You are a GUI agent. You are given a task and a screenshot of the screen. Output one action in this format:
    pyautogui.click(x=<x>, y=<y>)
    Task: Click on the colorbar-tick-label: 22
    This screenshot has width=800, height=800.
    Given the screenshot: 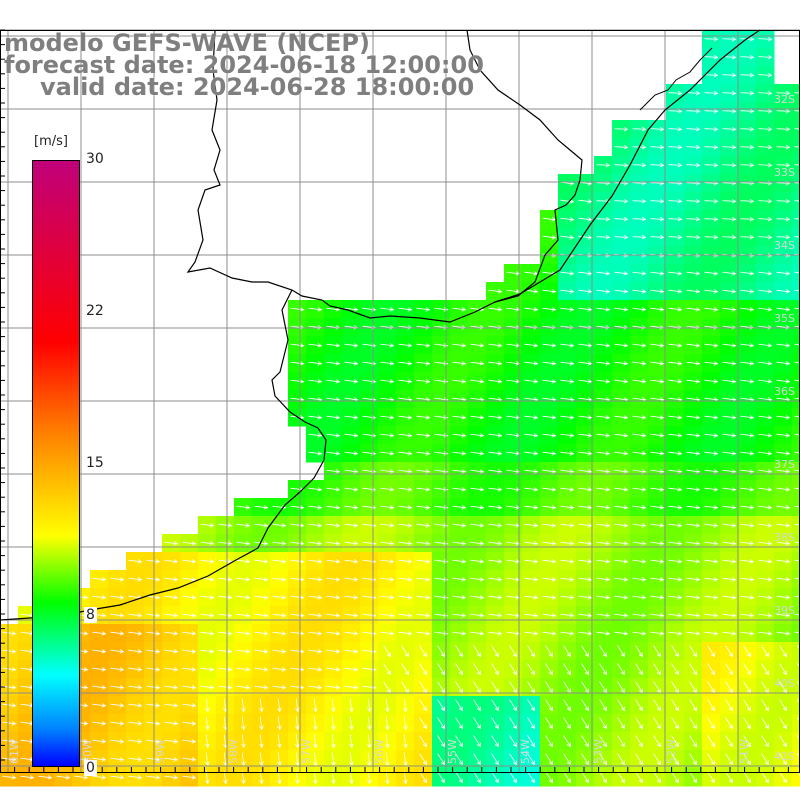 What is the action you would take?
    pyautogui.click(x=95, y=311)
    